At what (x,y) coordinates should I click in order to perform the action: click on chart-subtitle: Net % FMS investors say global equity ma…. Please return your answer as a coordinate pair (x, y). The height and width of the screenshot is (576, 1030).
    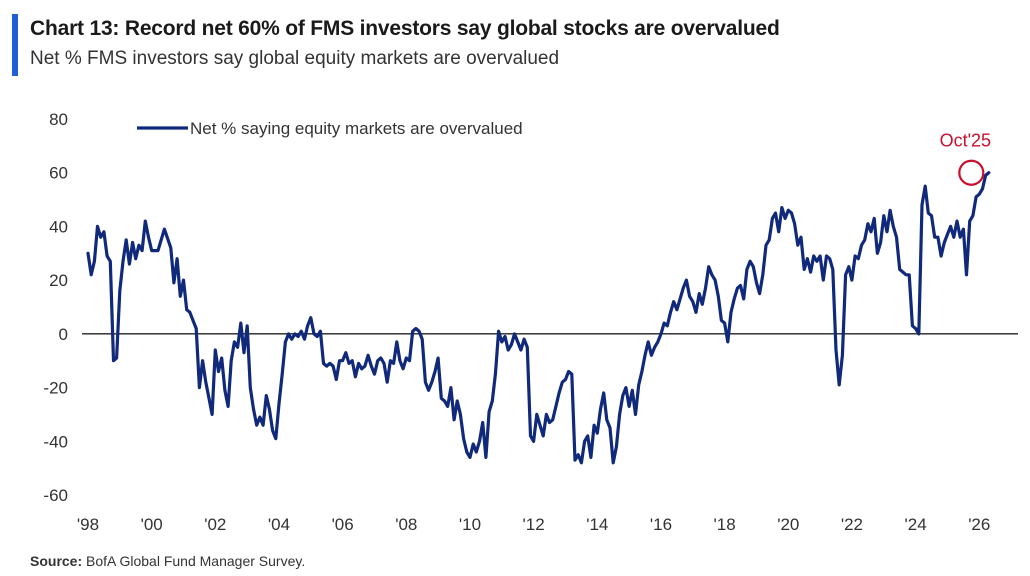
    Looking at the image, I should click on (295, 58).